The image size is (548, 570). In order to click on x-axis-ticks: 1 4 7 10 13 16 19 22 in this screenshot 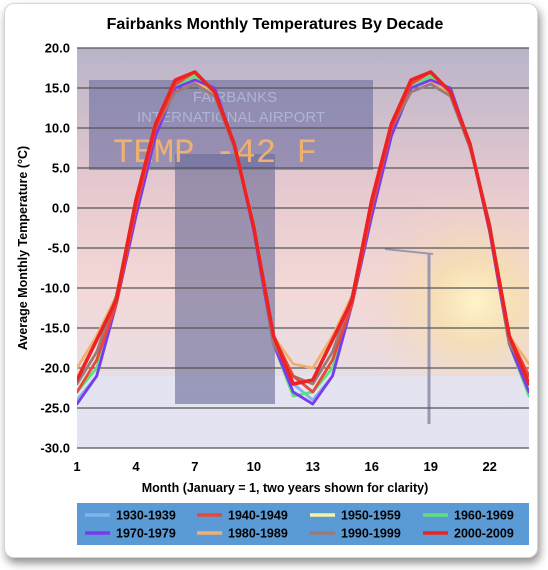, I will do `click(285, 466)`.